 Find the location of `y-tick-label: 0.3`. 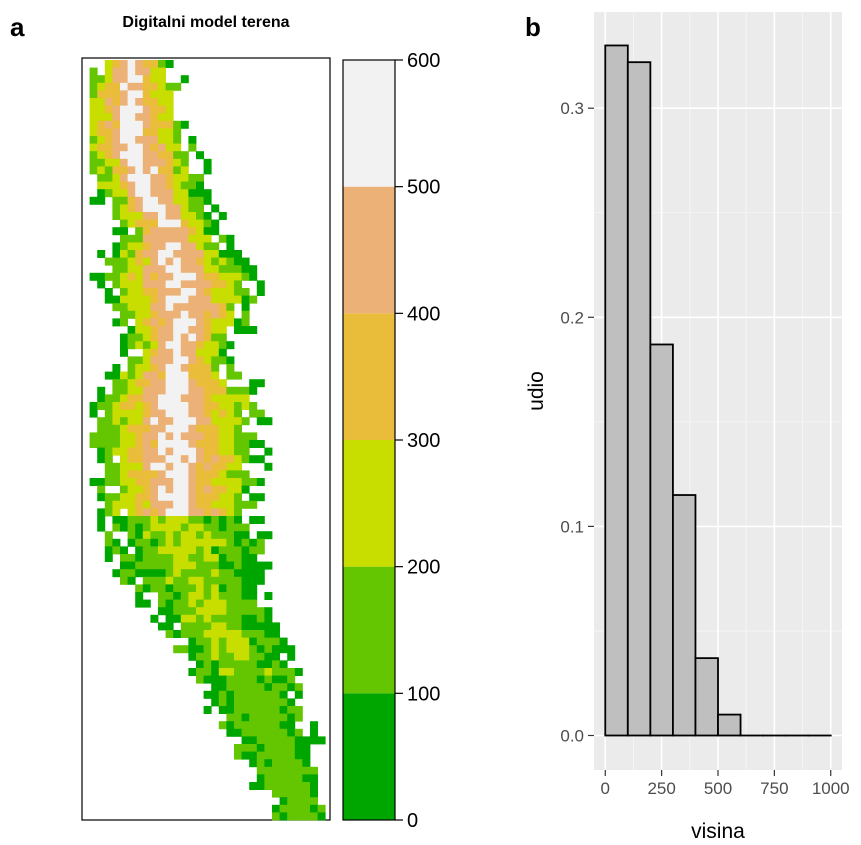

y-tick-label: 0.3 is located at coordinates (572, 108).